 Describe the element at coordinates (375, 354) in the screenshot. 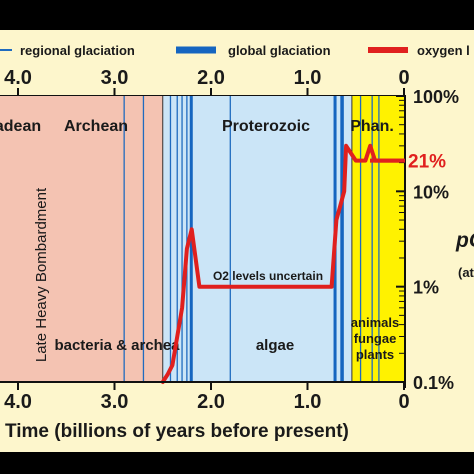

I see `label-plants: plants` at that location.